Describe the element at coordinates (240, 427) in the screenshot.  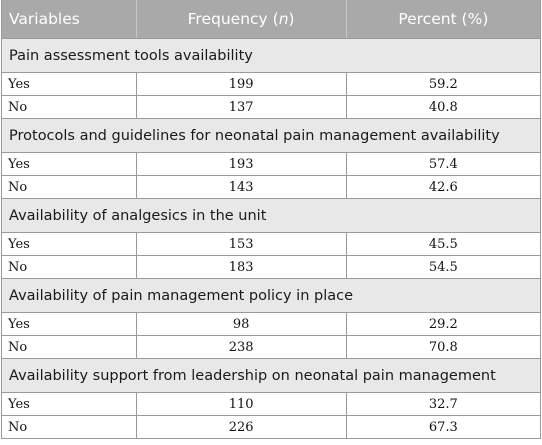
I see `row-frequency: 226` at that location.